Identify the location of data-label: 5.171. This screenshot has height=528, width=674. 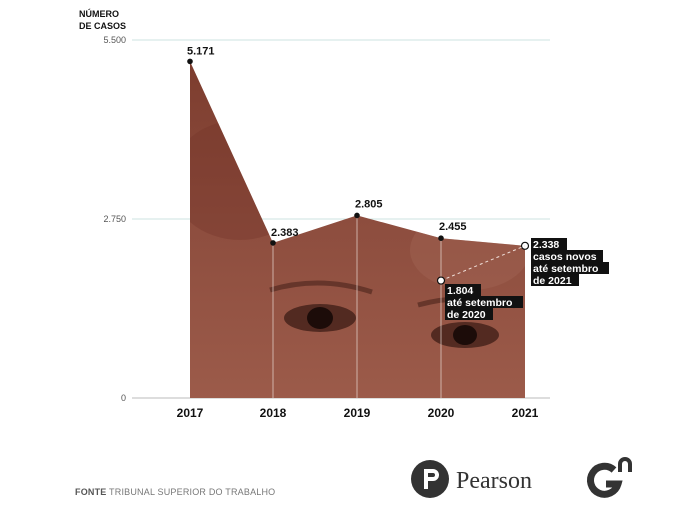
(201, 51).